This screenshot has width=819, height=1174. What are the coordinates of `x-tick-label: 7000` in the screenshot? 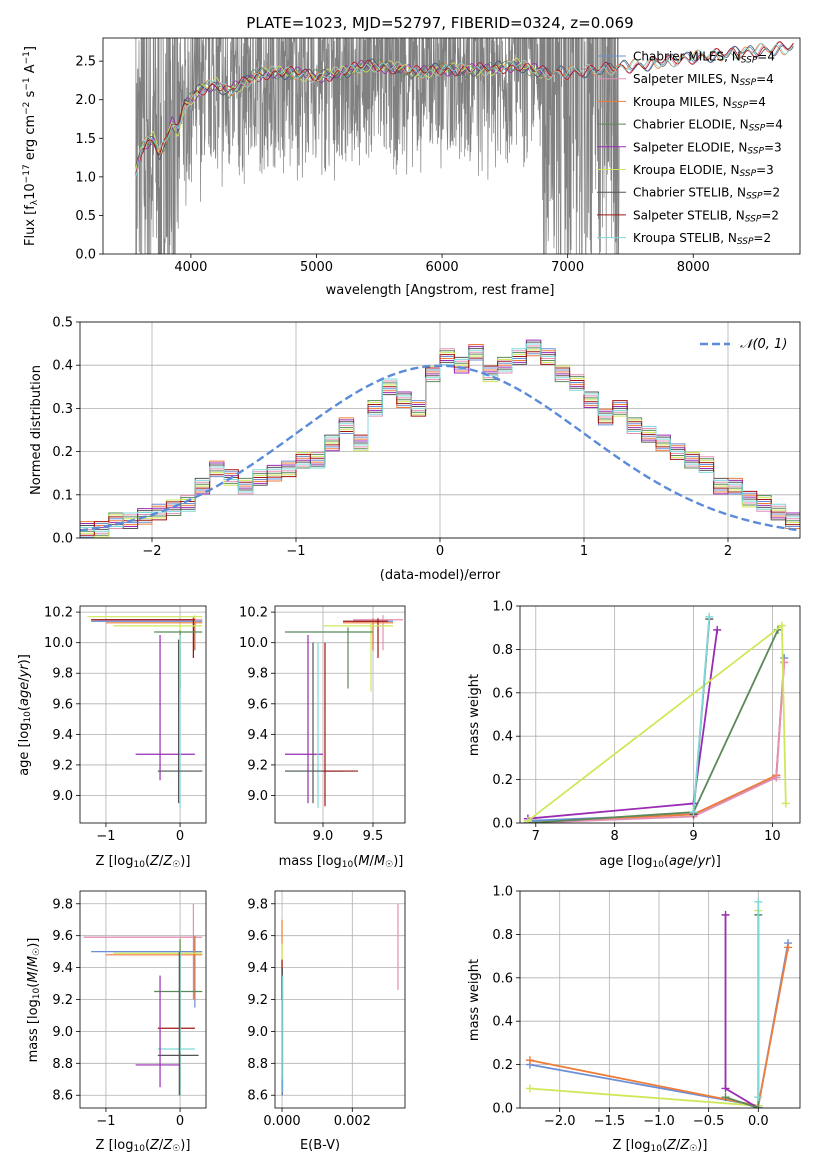 It's located at (567, 267).